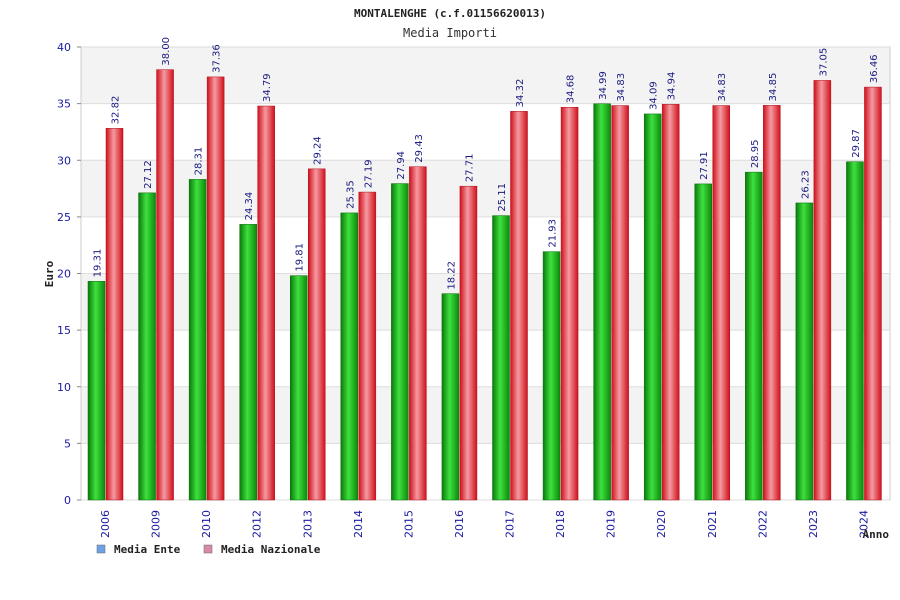 Image resolution: width=900 pixels, height=600 pixels. I want to click on value-label: 34.09, so click(654, 95).